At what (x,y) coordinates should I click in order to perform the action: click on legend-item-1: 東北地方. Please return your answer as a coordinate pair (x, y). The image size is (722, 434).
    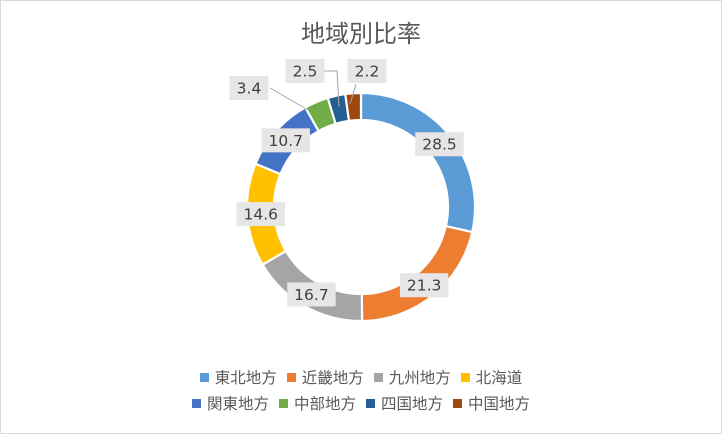
    Looking at the image, I should click on (238, 377).